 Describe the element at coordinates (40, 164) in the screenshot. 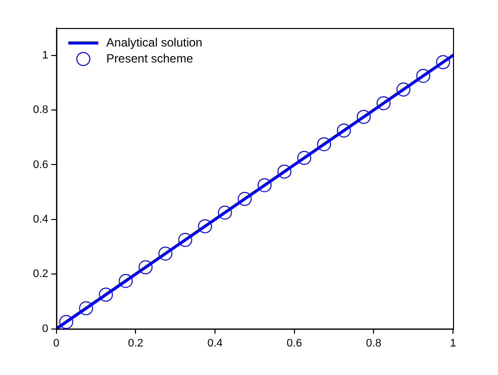

I see `y-tick-label: 0.6` at that location.